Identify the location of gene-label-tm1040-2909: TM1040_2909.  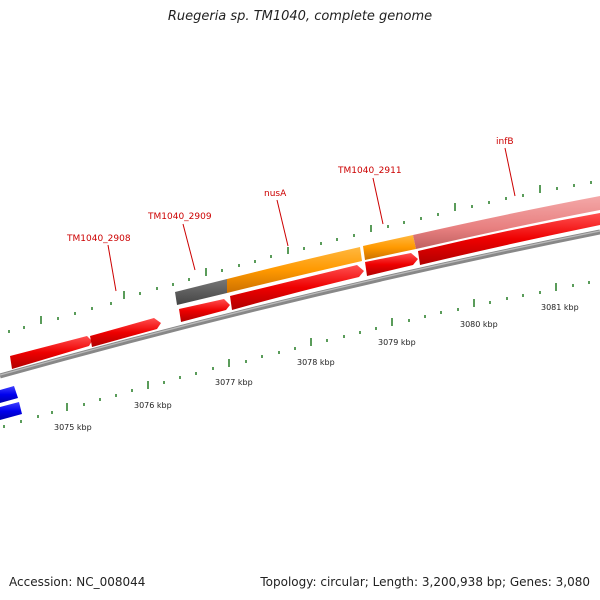
(179, 217).